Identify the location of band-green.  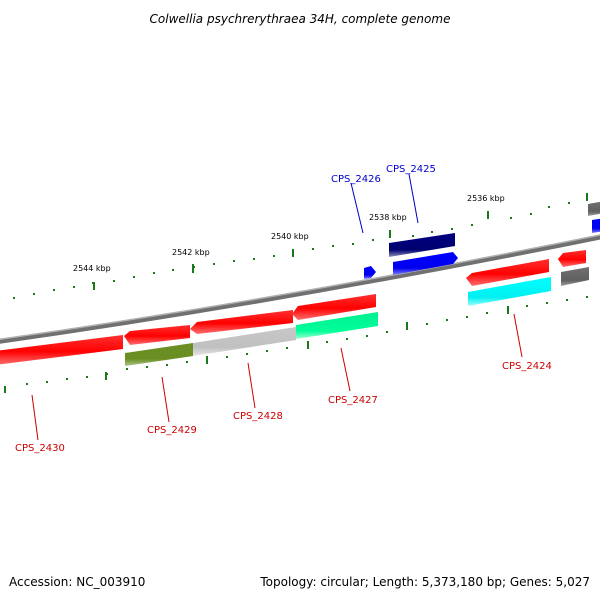
(337, 325).